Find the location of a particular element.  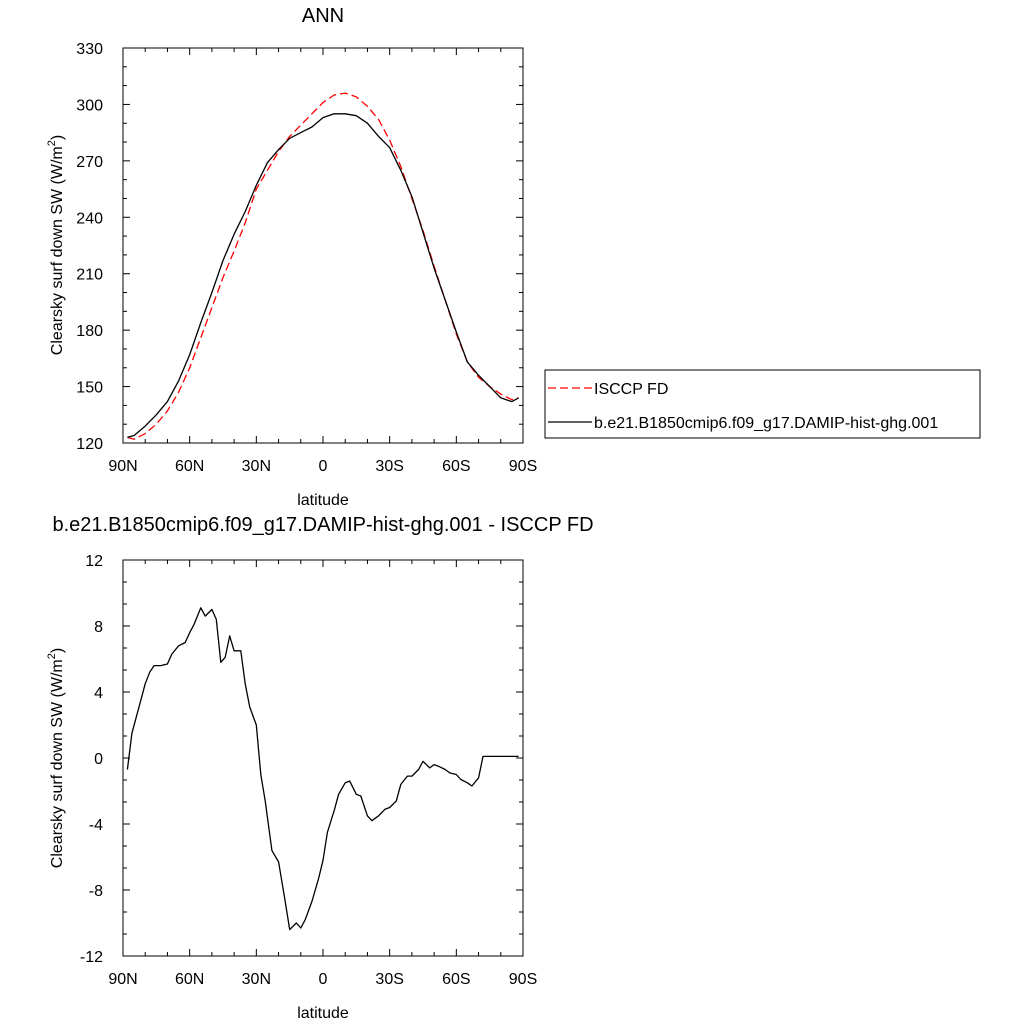

top-chart-title: ANN is located at coordinates (323, 16).